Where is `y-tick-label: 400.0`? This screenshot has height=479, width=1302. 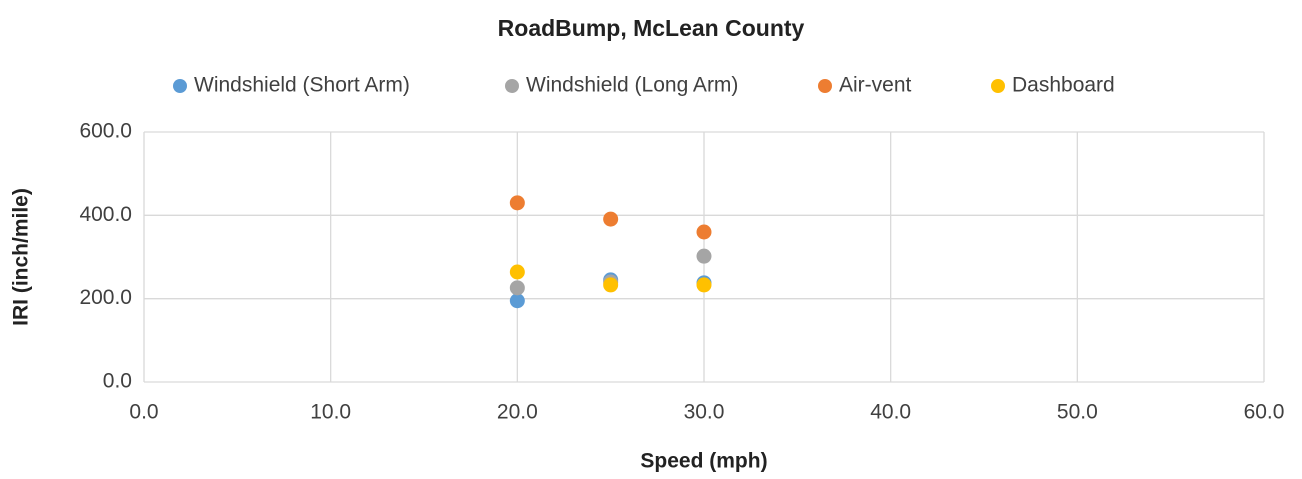 y-tick-label: 400.0 is located at coordinates (105, 214).